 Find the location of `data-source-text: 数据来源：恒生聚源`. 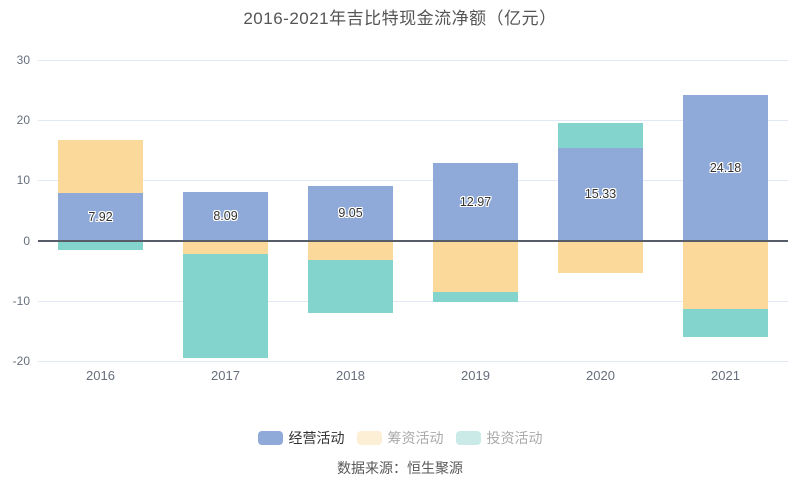

data-source-text: 数据来源：恒生聚源 is located at coordinates (400, 468).